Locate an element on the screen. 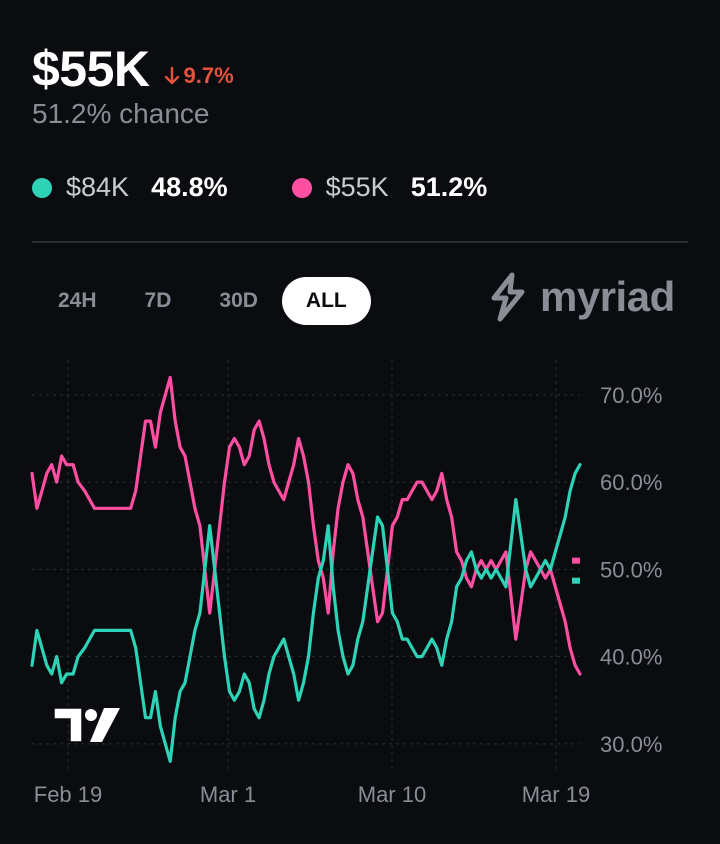 The height and width of the screenshot is (844, 720). x-tick-label: Mar 19 is located at coordinates (556, 794).